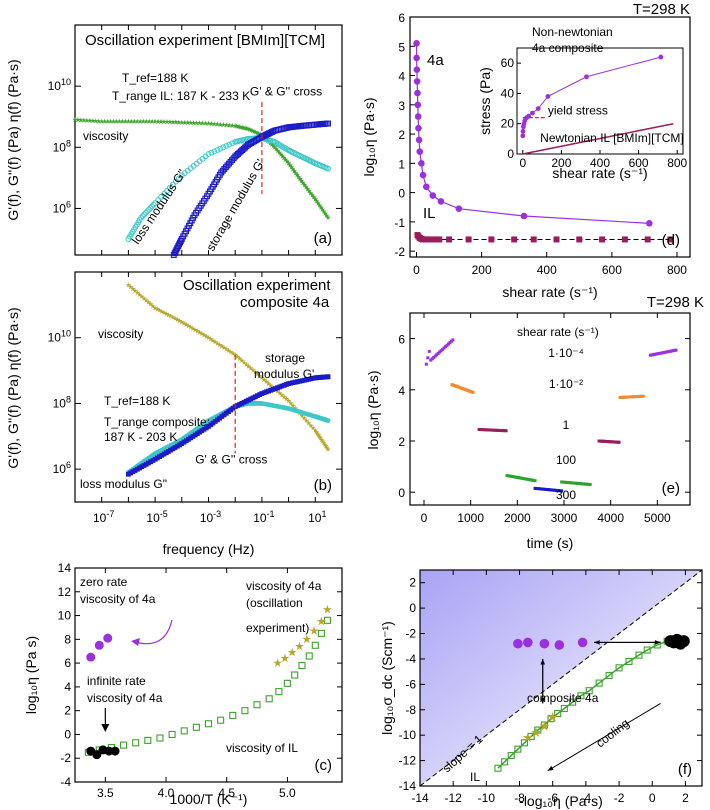 The width and height of the screenshot is (710, 810). Describe the element at coordinates (578, 111) in the screenshot. I see `yield-stress-label: yield stress` at that location.